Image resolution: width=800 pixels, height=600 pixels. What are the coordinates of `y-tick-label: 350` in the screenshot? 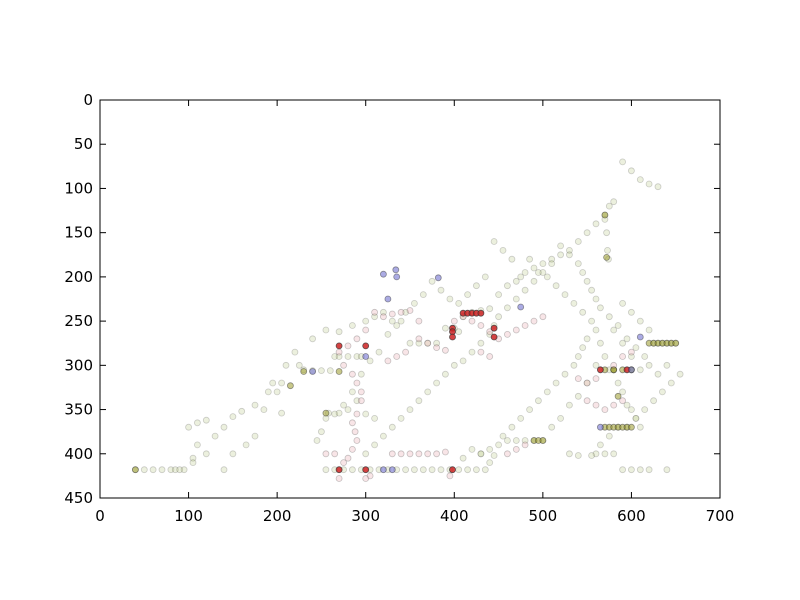 It's located at (78, 410).